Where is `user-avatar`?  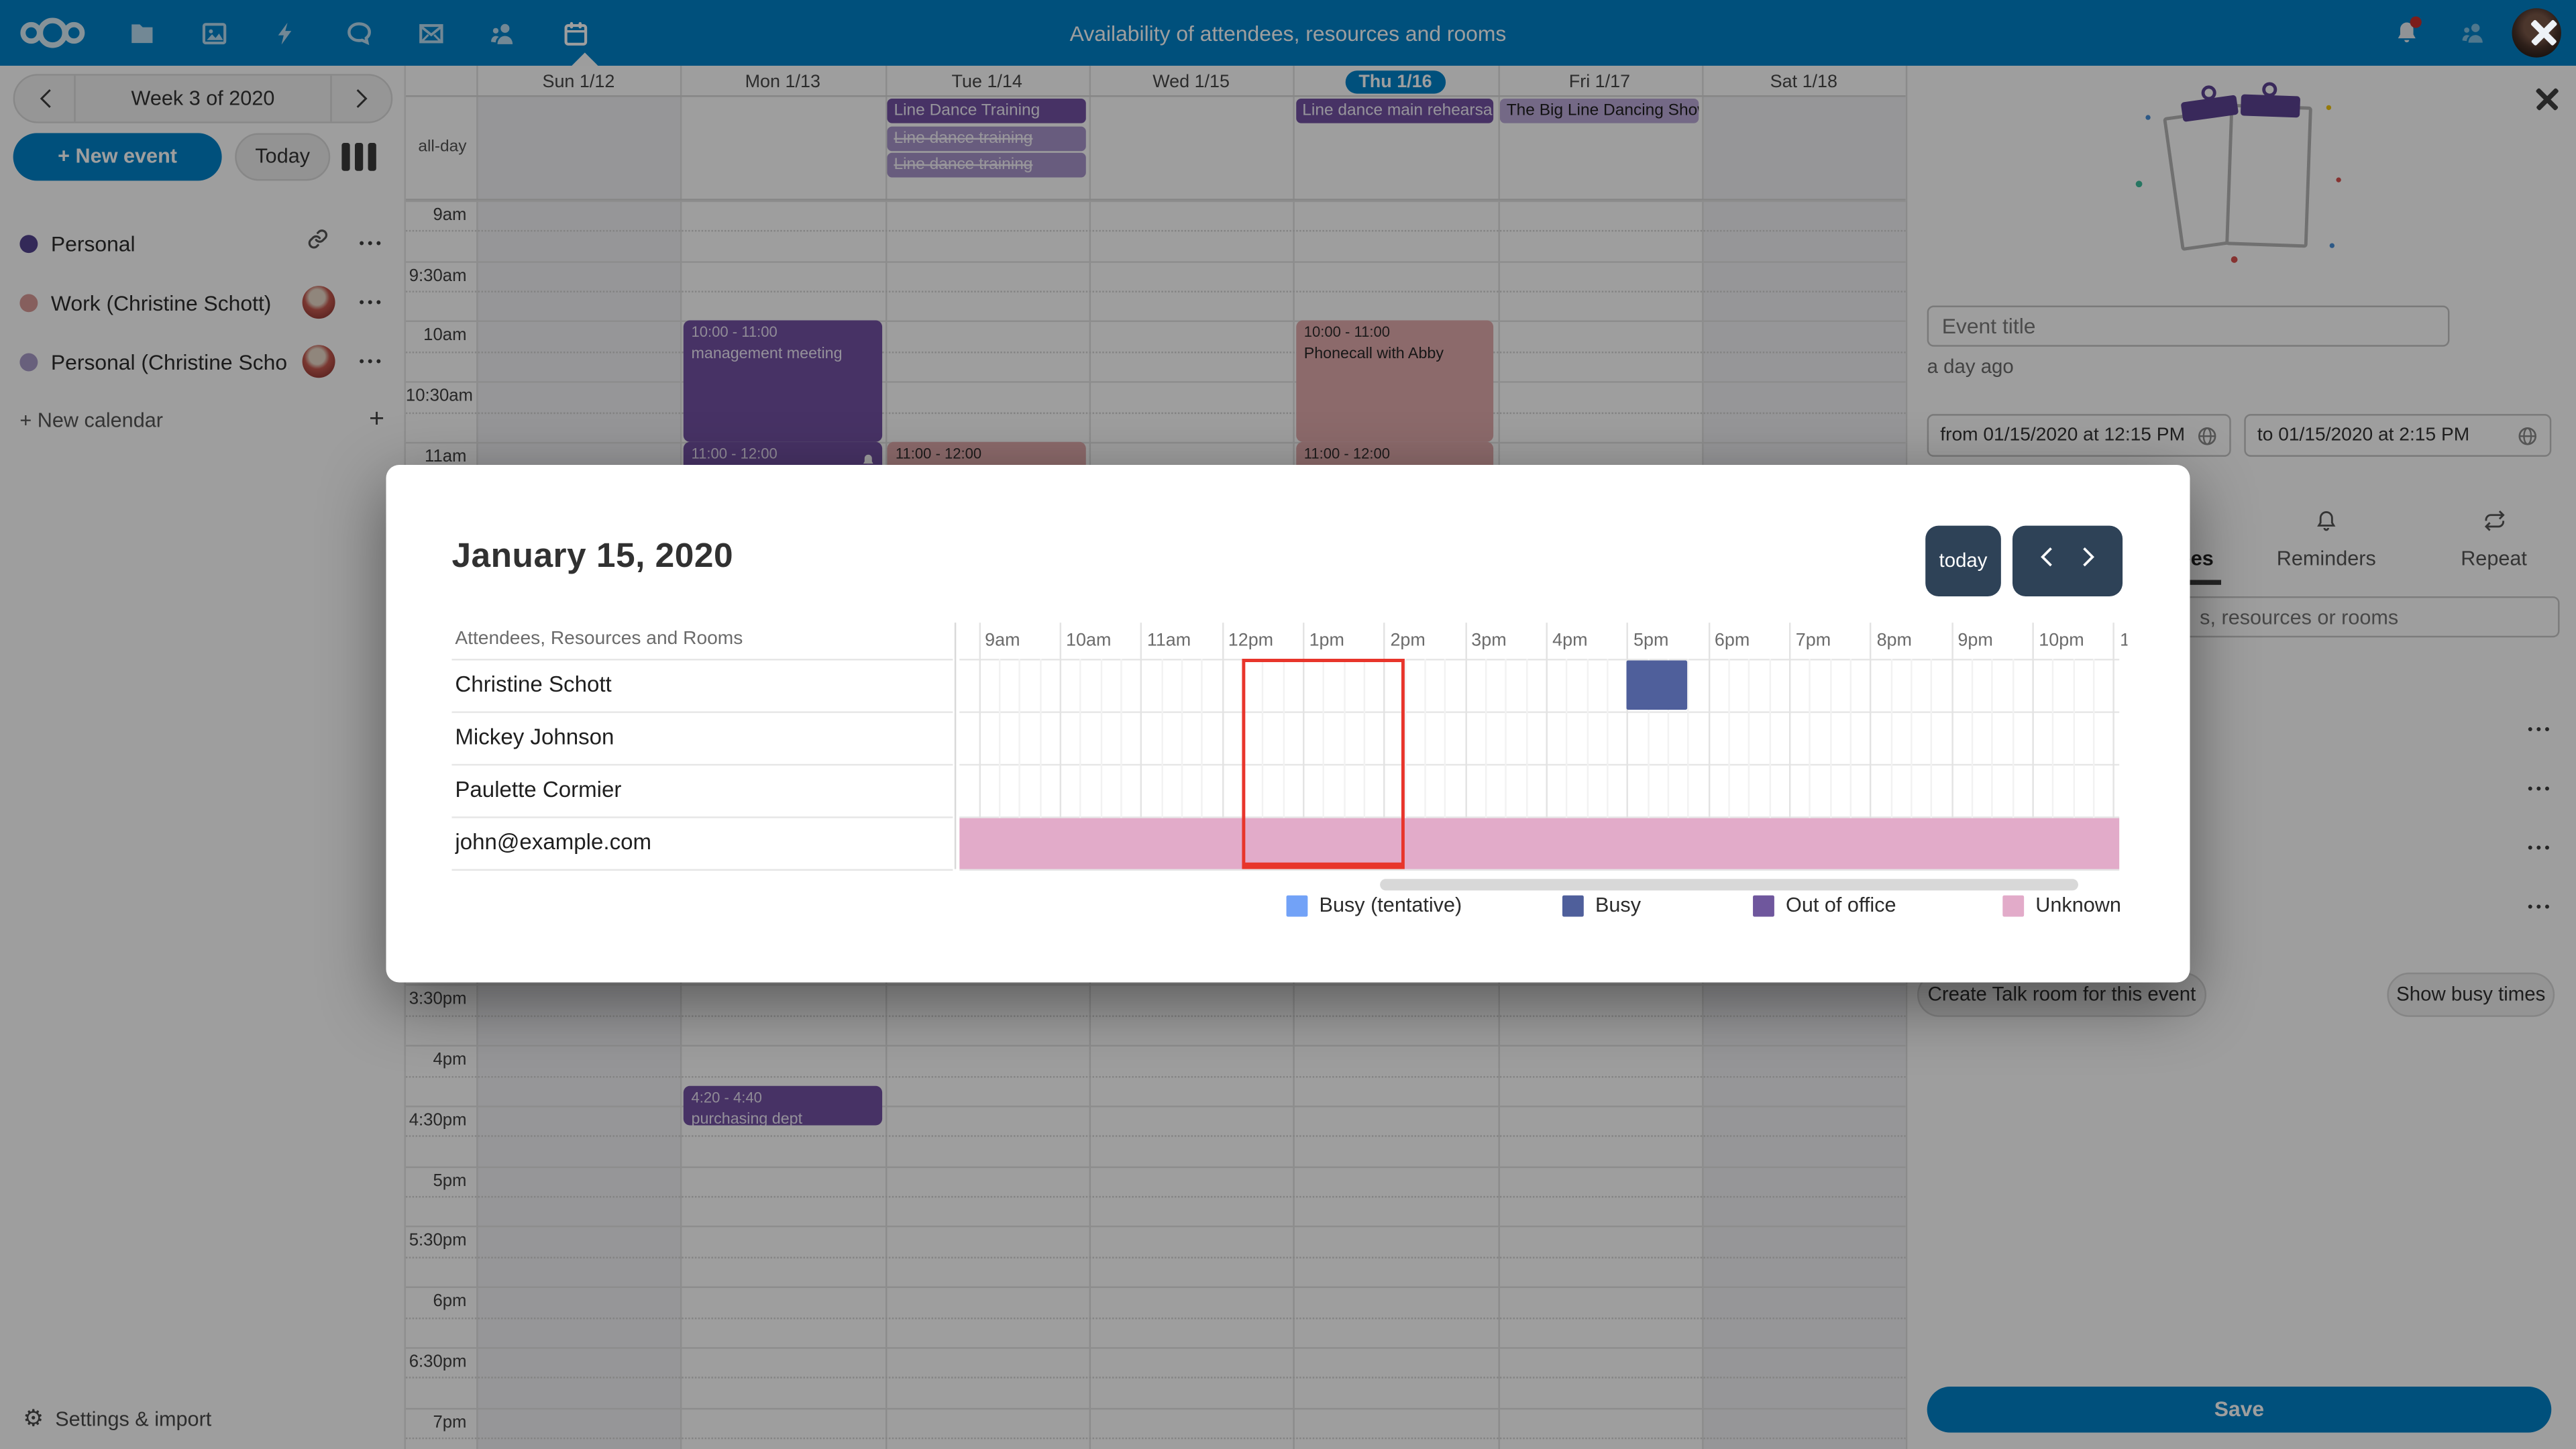 user-avatar is located at coordinates (2536, 33).